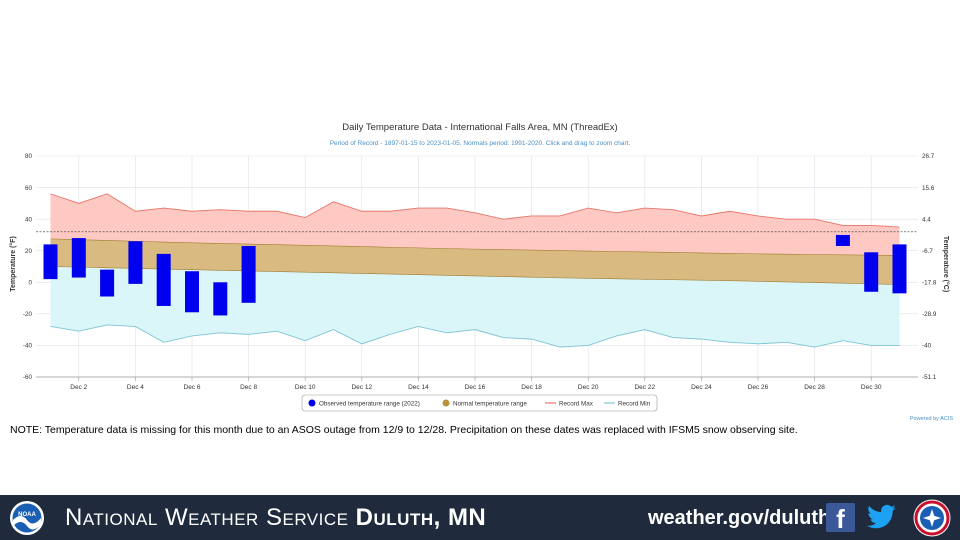 This screenshot has height=540, width=960. I want to click on record-min-line, so click(475, 336).